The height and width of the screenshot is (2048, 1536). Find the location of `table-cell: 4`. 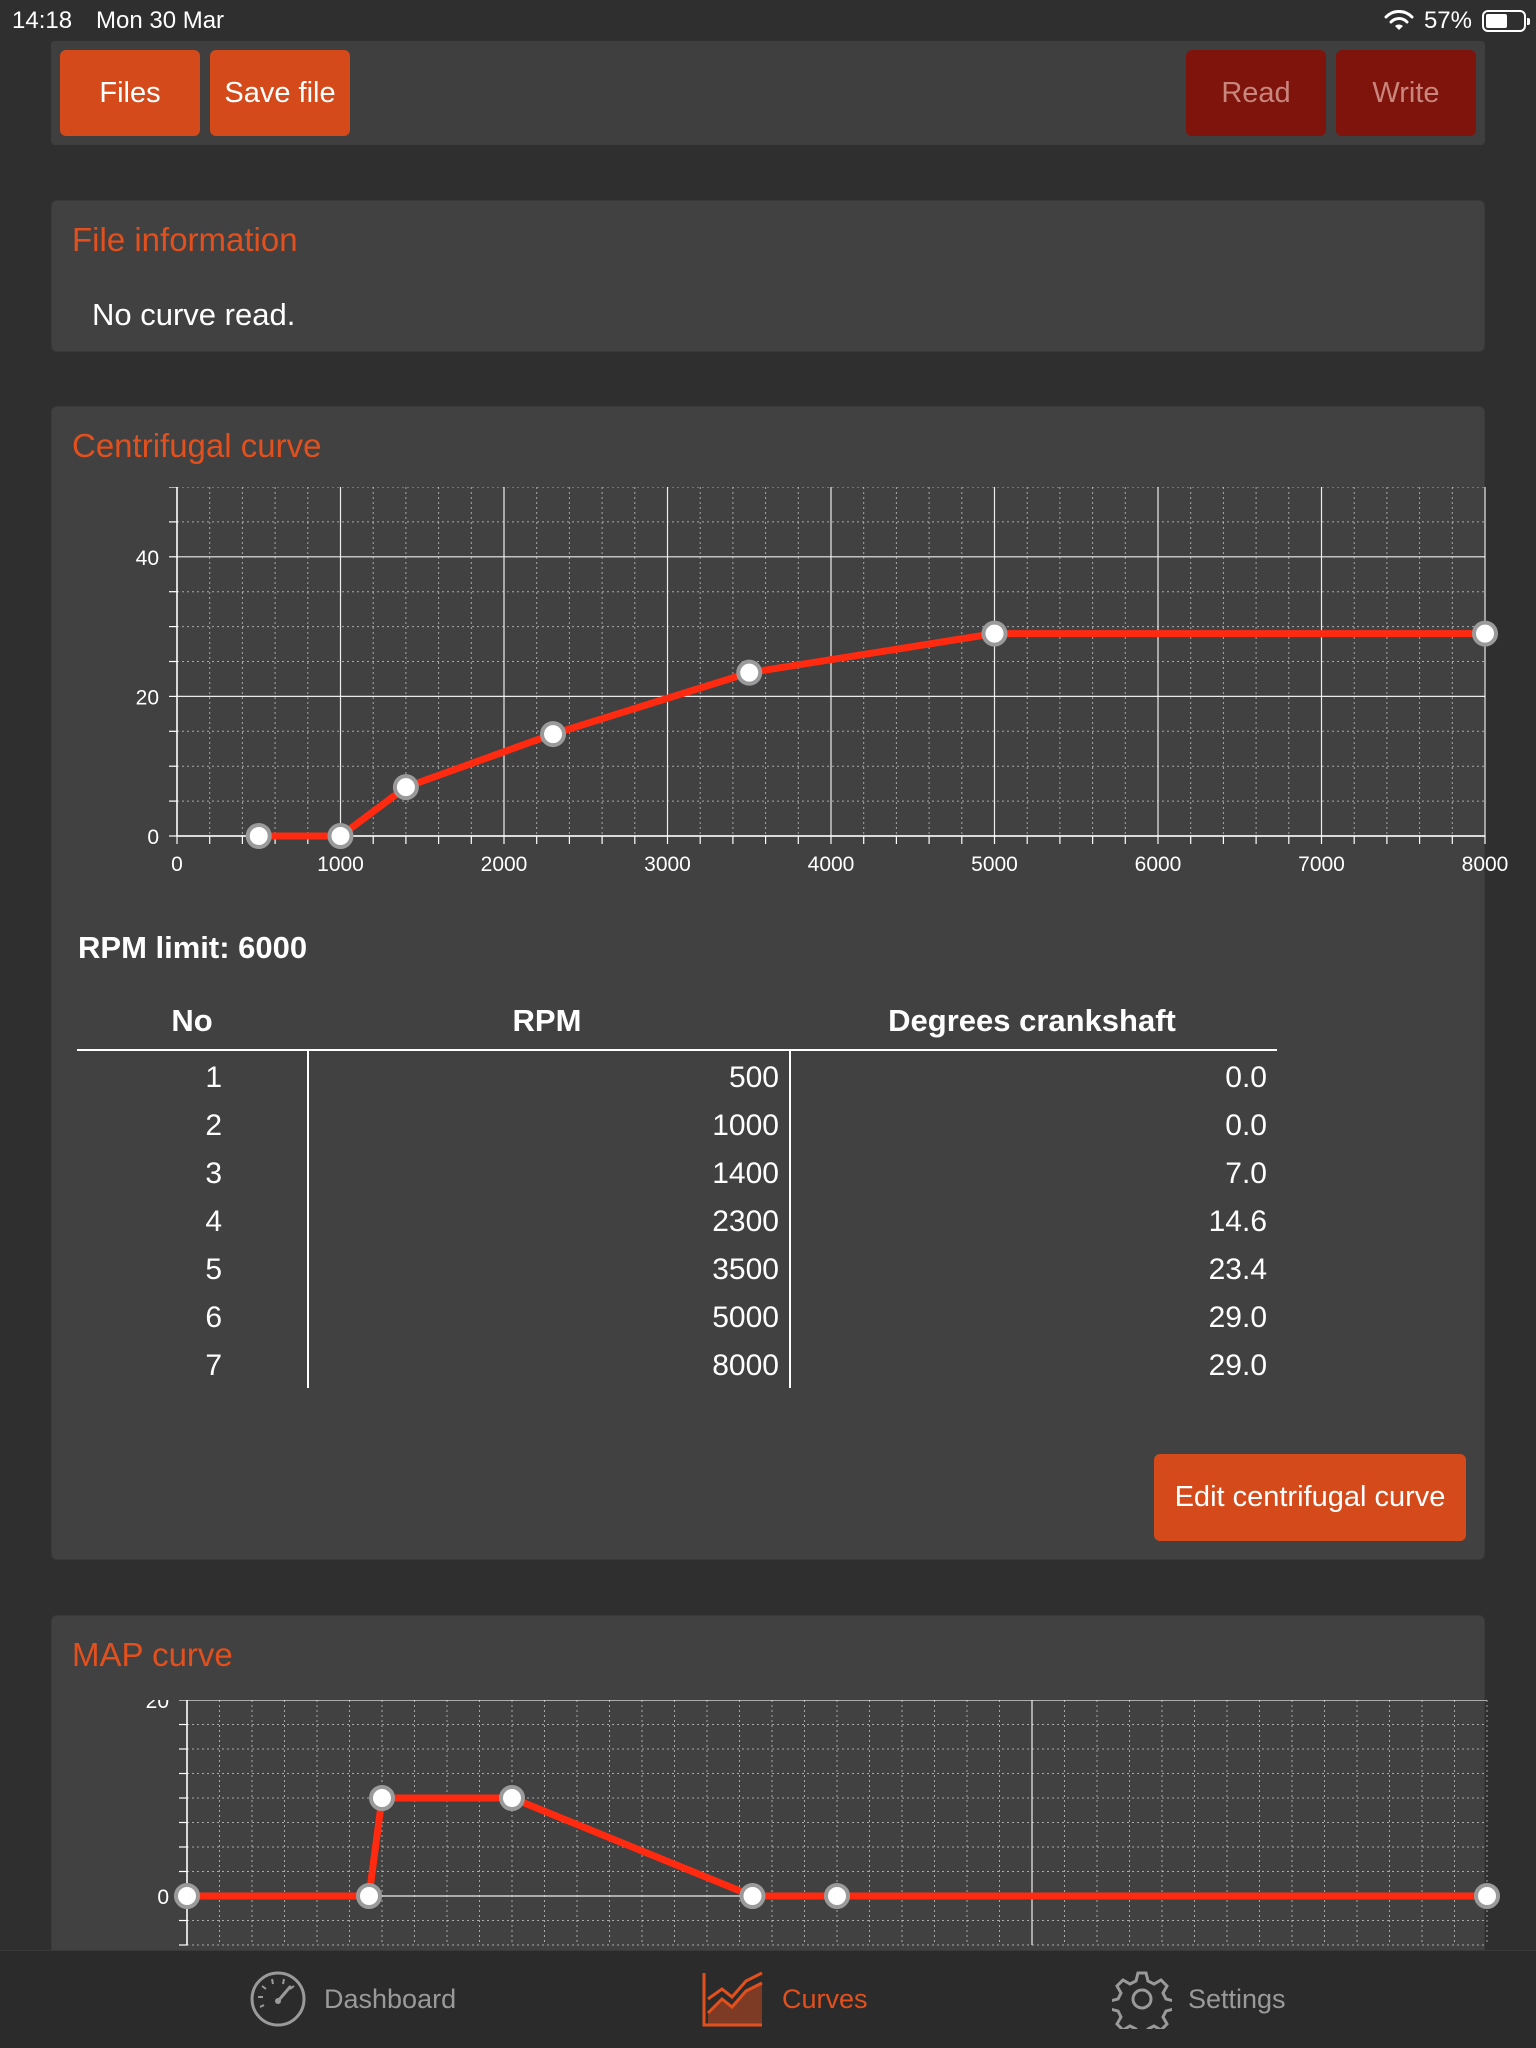

table-cell: 4 is located at coordinates (213, 1221).